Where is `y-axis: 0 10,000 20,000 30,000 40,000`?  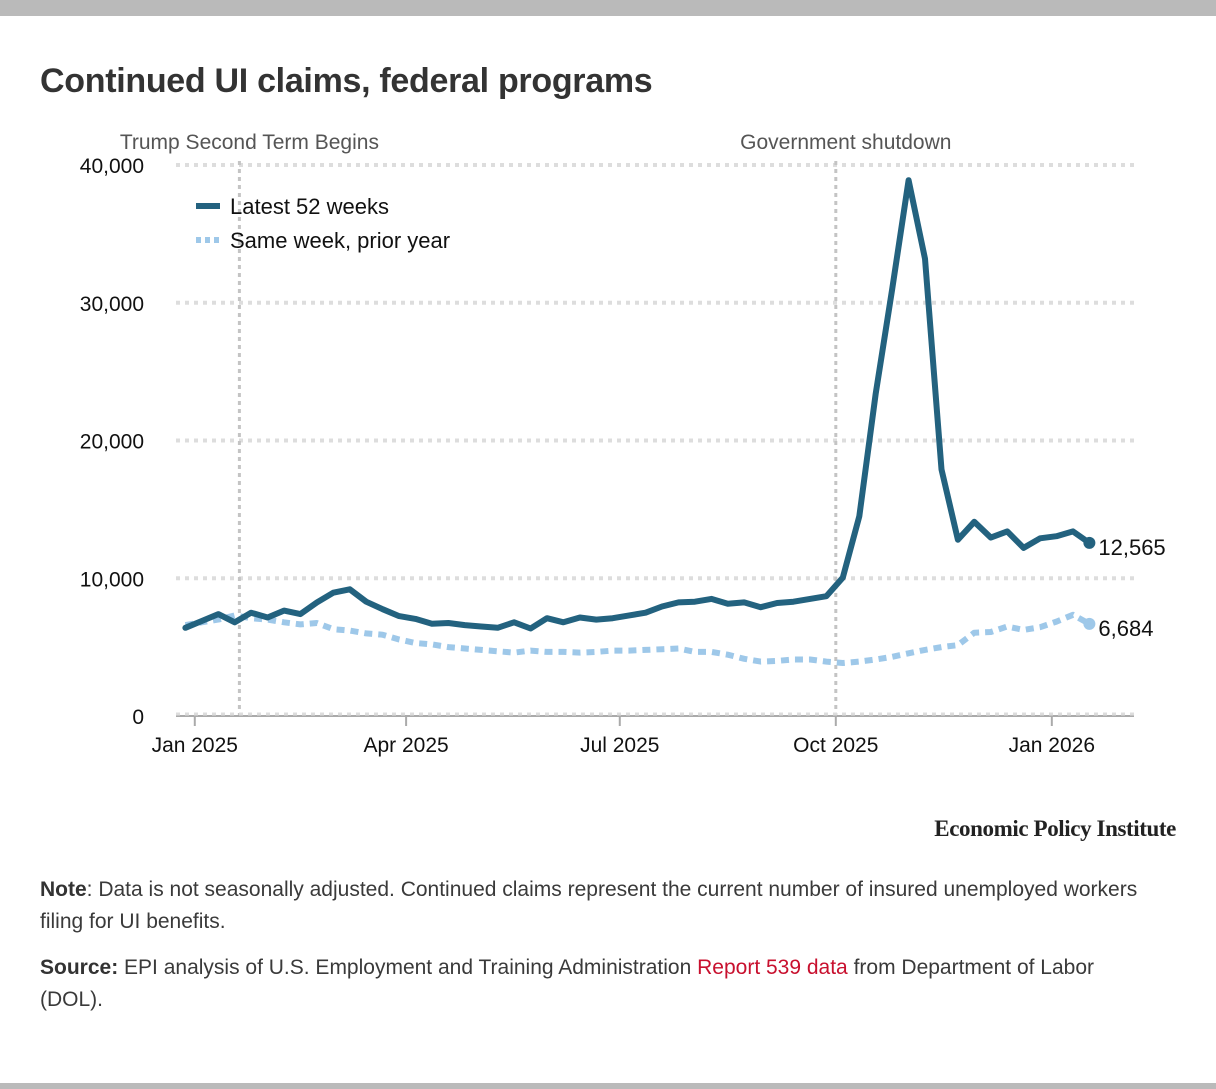
y-axis: 0 10,000 20,000 30,000 40,000 is located at coordinates (112, 442).